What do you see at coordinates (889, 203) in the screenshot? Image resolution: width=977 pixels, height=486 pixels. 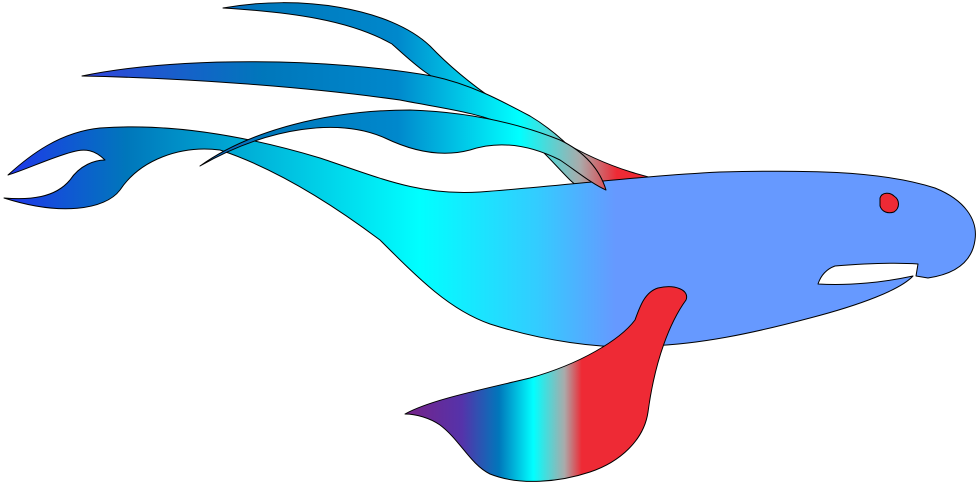 I see `eye` at bounding box center [889, 203].